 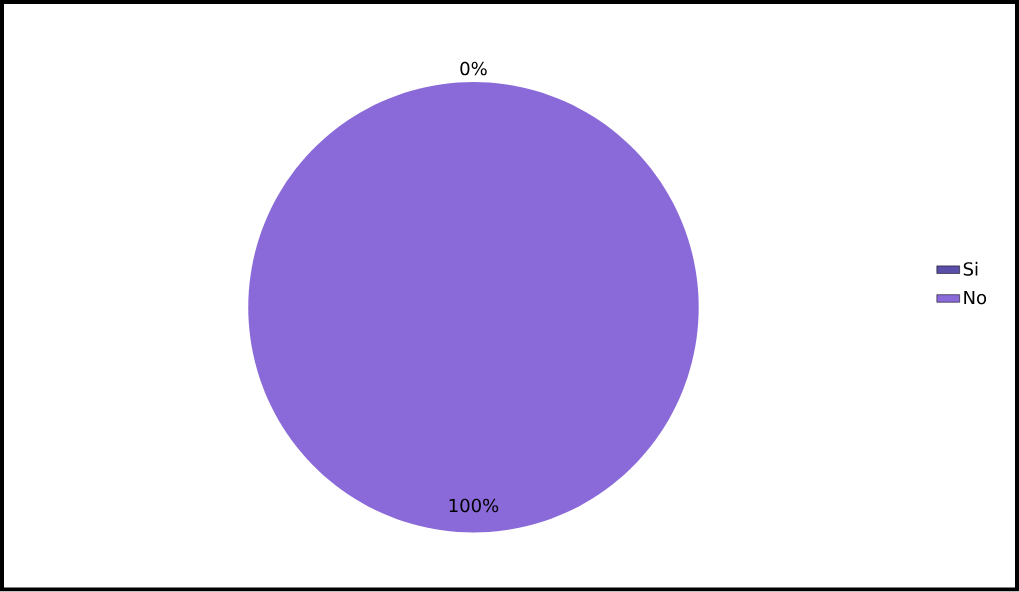 What do you see at coordinates (975, 298) in the screenshot?
I see `legend-label: No` at bounding box center [975, 298].